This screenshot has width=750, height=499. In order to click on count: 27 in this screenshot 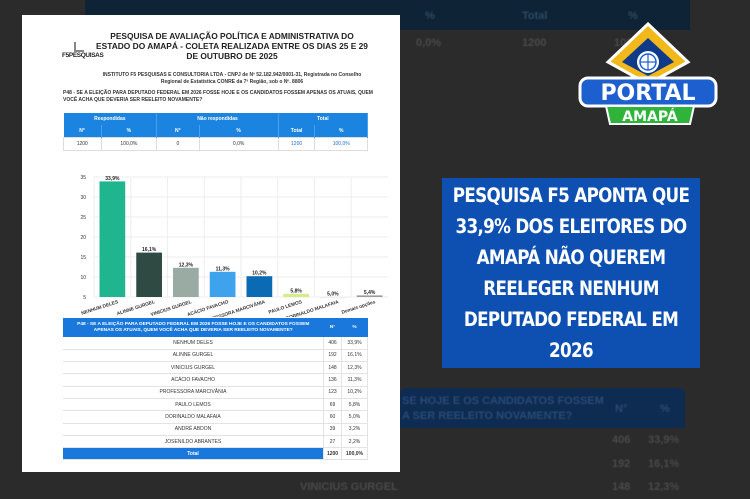, I will do `click(332, 442)`.